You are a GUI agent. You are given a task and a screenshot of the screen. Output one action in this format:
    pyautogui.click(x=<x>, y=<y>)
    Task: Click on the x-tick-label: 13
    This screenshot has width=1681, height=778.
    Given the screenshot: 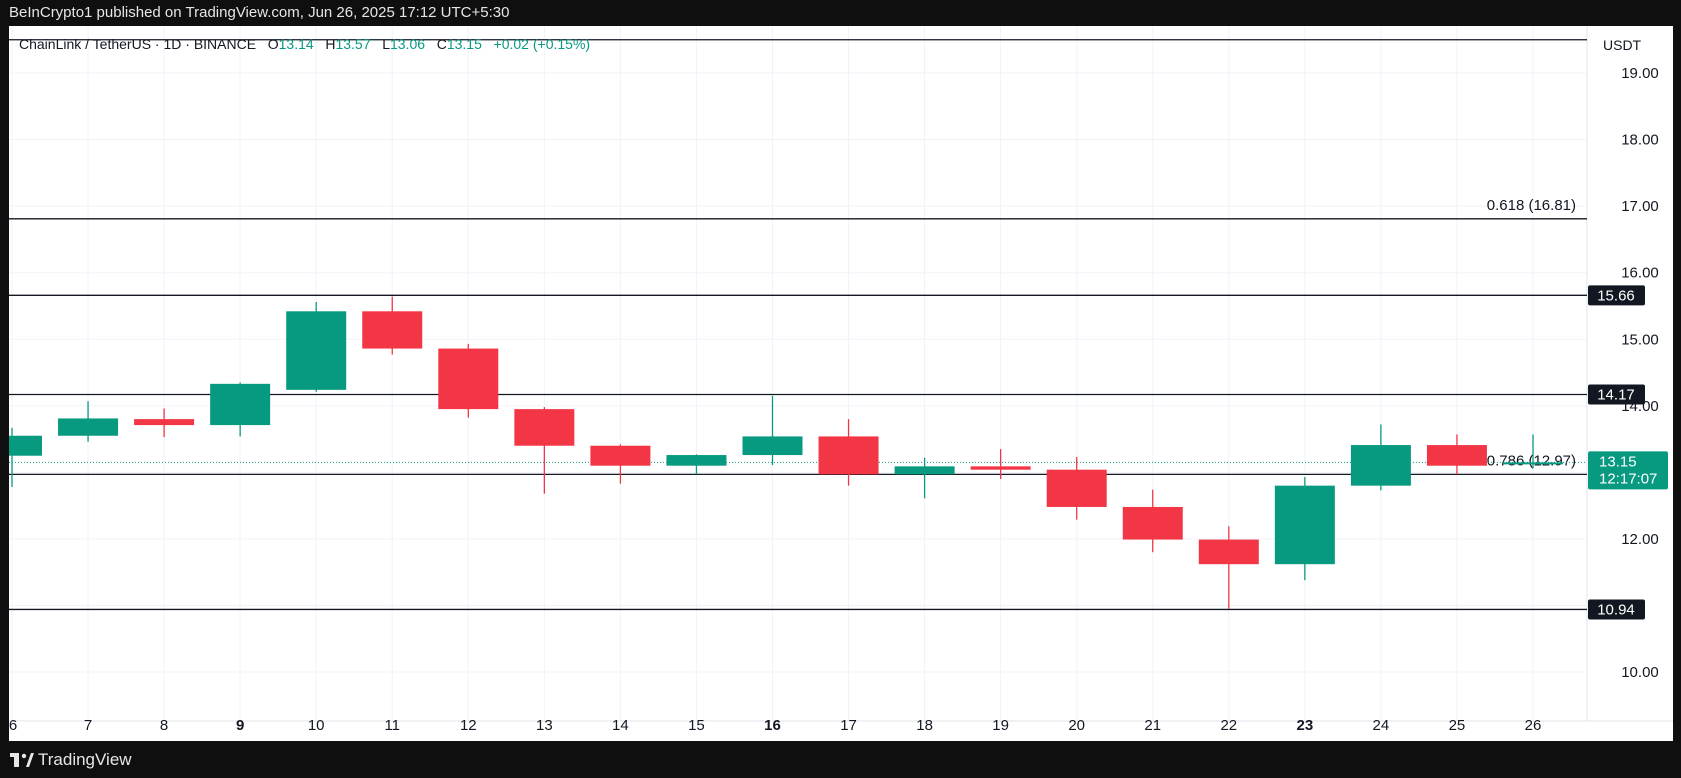 What is the action you would take?
    pyautogui.click(x=544, y=725)
    